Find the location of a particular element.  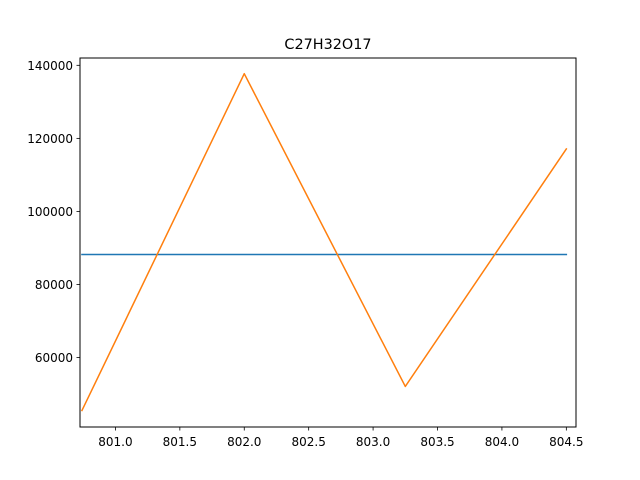

y-tick-label: 120000 is located at coordinates (50, 139).